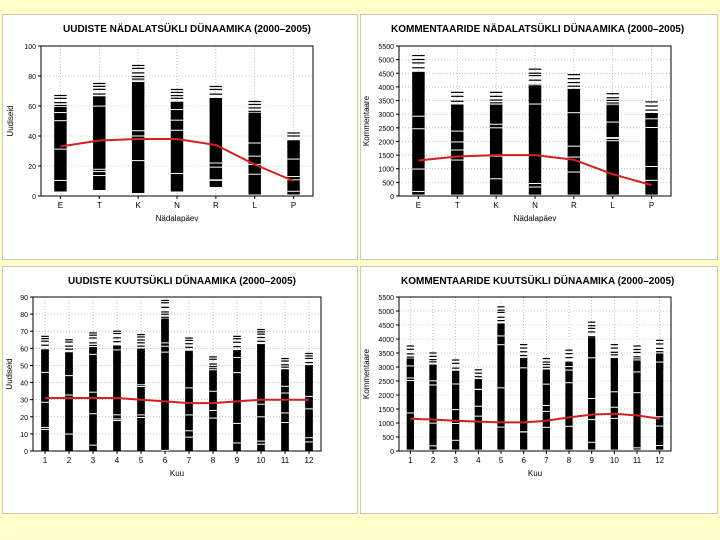 Image resolution: width=720 pixels, height=540 pixels. Describe the element at coordinates (535, 374) in the screenshot. I see `plot-frame` at that location.